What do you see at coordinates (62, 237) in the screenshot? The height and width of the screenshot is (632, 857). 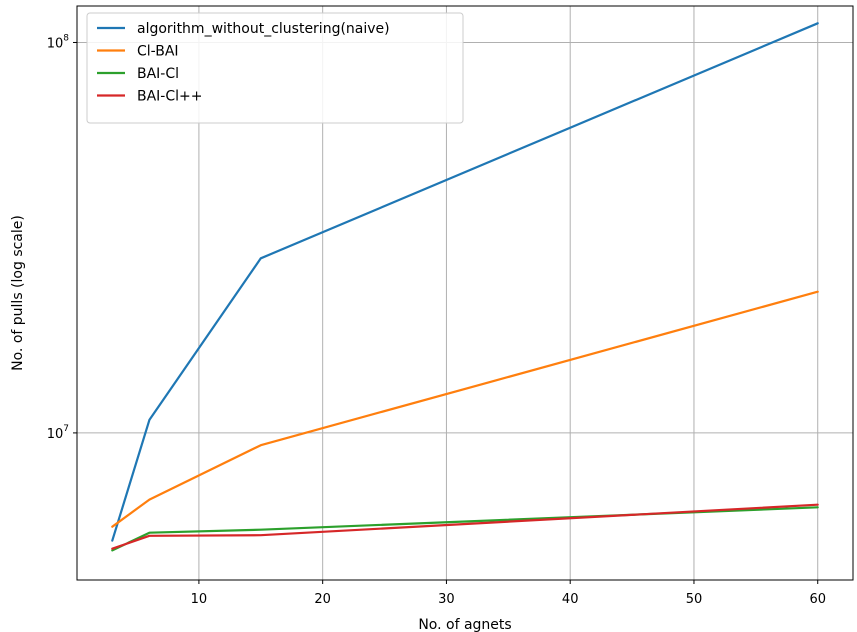 I see `y-axis-ticks: 10⁷ 10⁸` at bounding box center [62, 237].